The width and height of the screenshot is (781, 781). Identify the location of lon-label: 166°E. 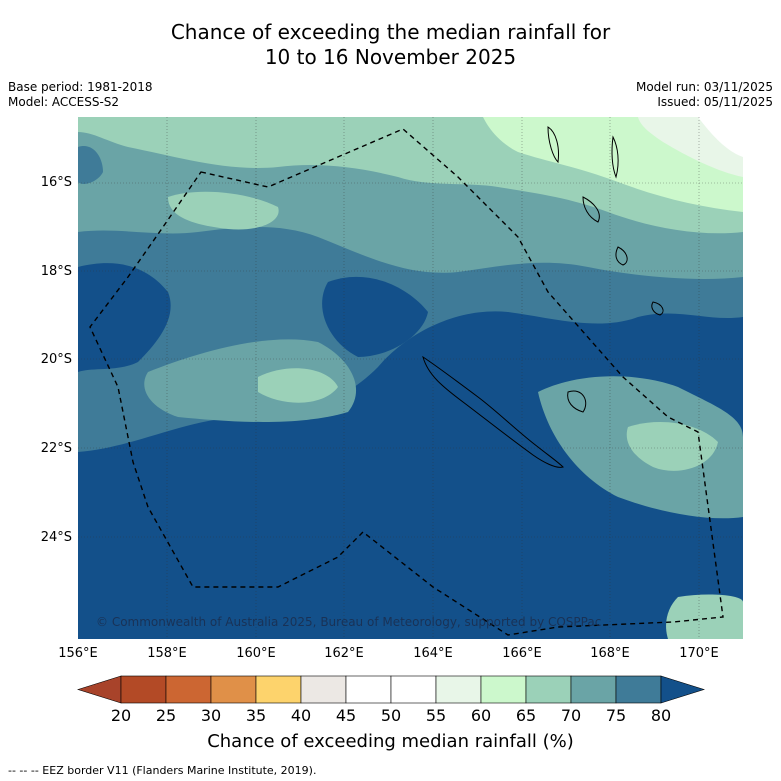
(522, 653).